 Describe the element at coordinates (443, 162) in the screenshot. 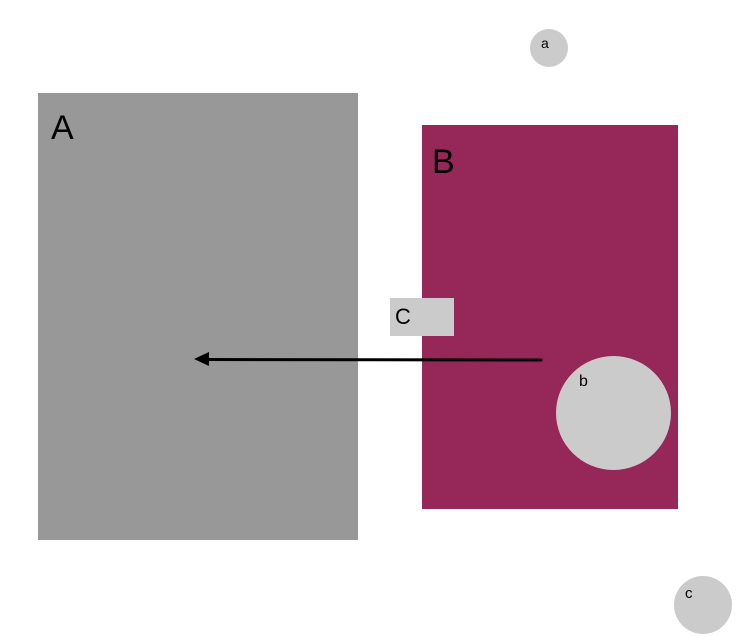

I see `rectangle-b-label: B` at that location.